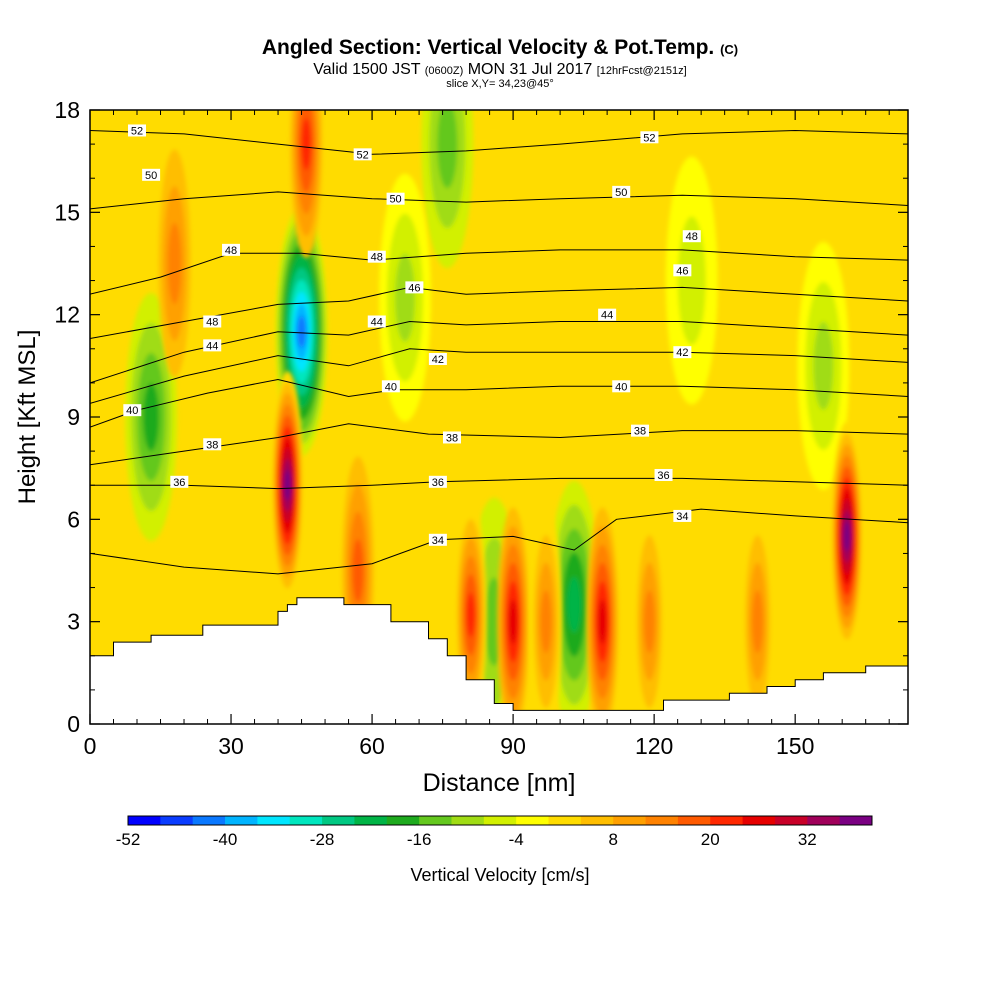 The height and width of the screenshot is (1000, 1000). I want to click on contour-label-11: 48, so click(212, 321).